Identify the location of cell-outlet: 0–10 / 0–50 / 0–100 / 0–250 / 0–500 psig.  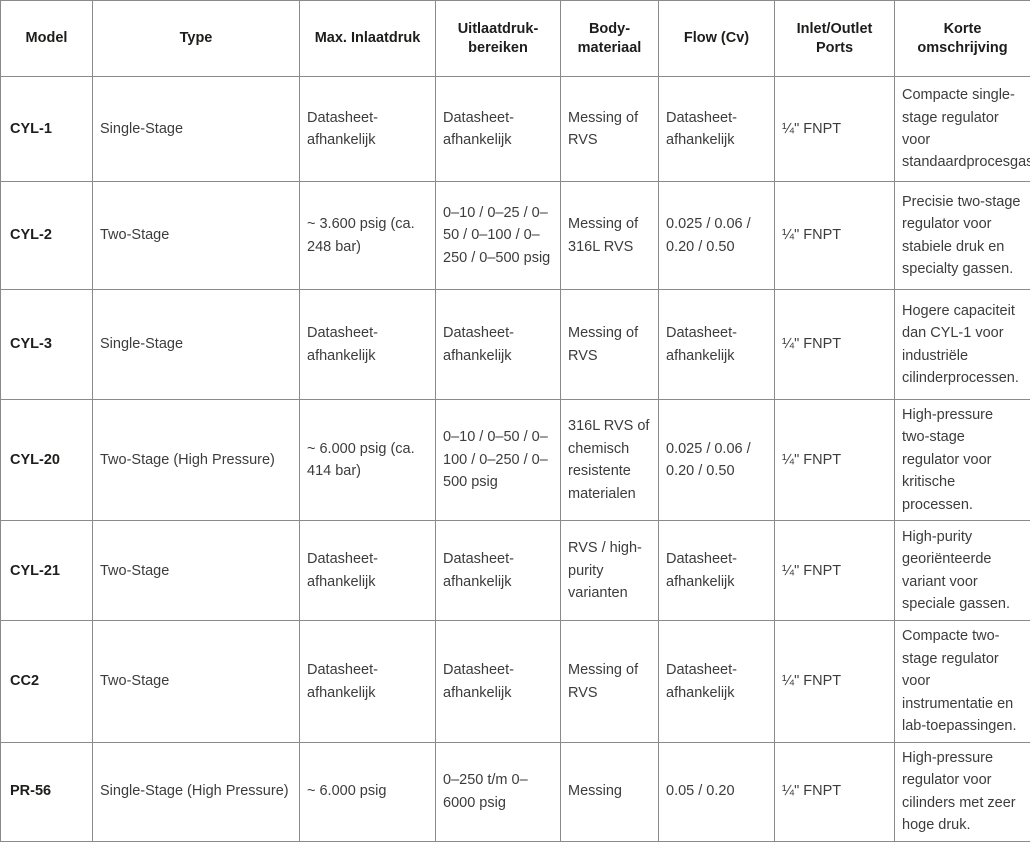
(498, 460).